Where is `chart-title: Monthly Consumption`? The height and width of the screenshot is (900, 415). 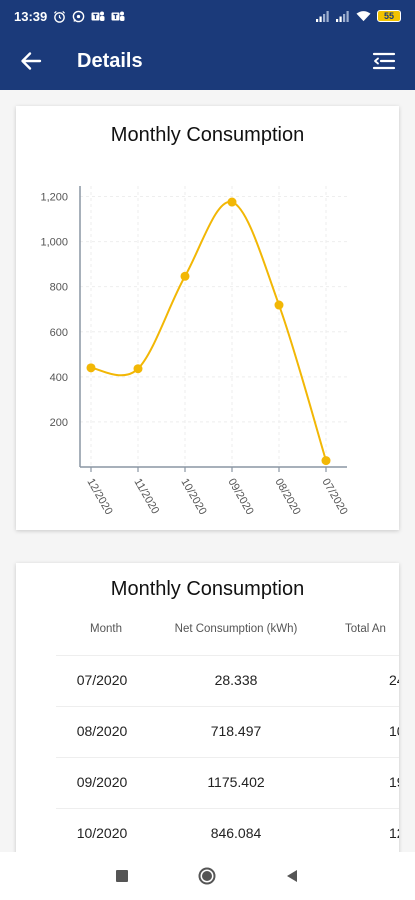
chart-title: Monthly Consumption is located at coordinates (207, 135).